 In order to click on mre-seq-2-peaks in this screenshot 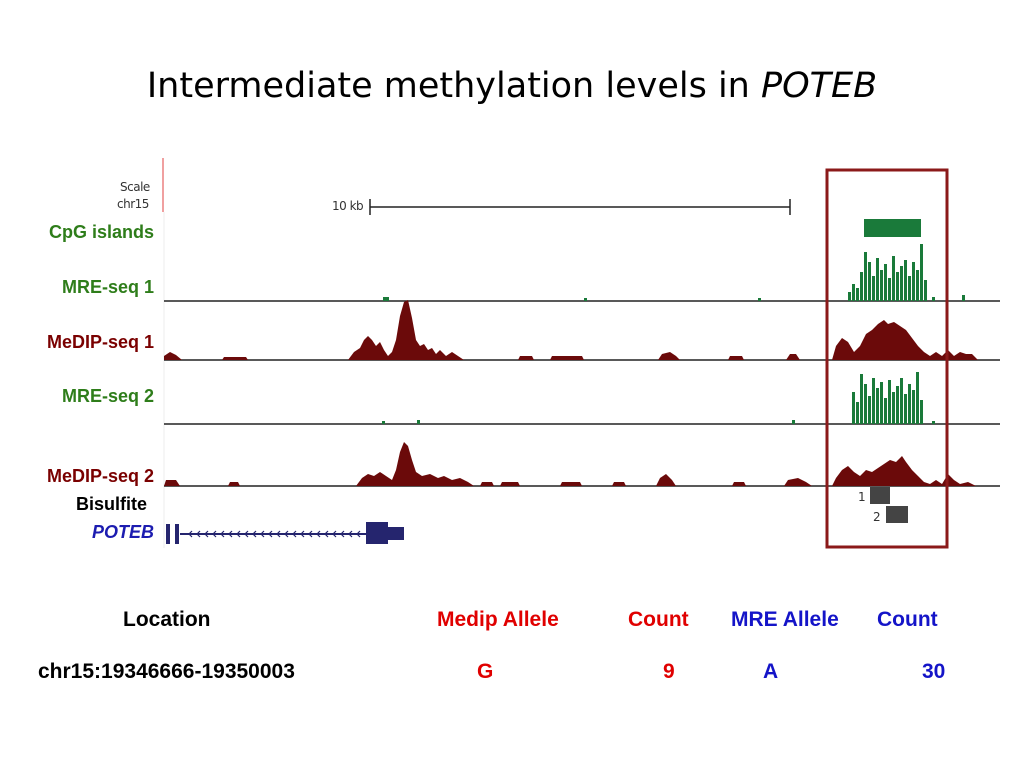, I will do `click(887, 398)`.